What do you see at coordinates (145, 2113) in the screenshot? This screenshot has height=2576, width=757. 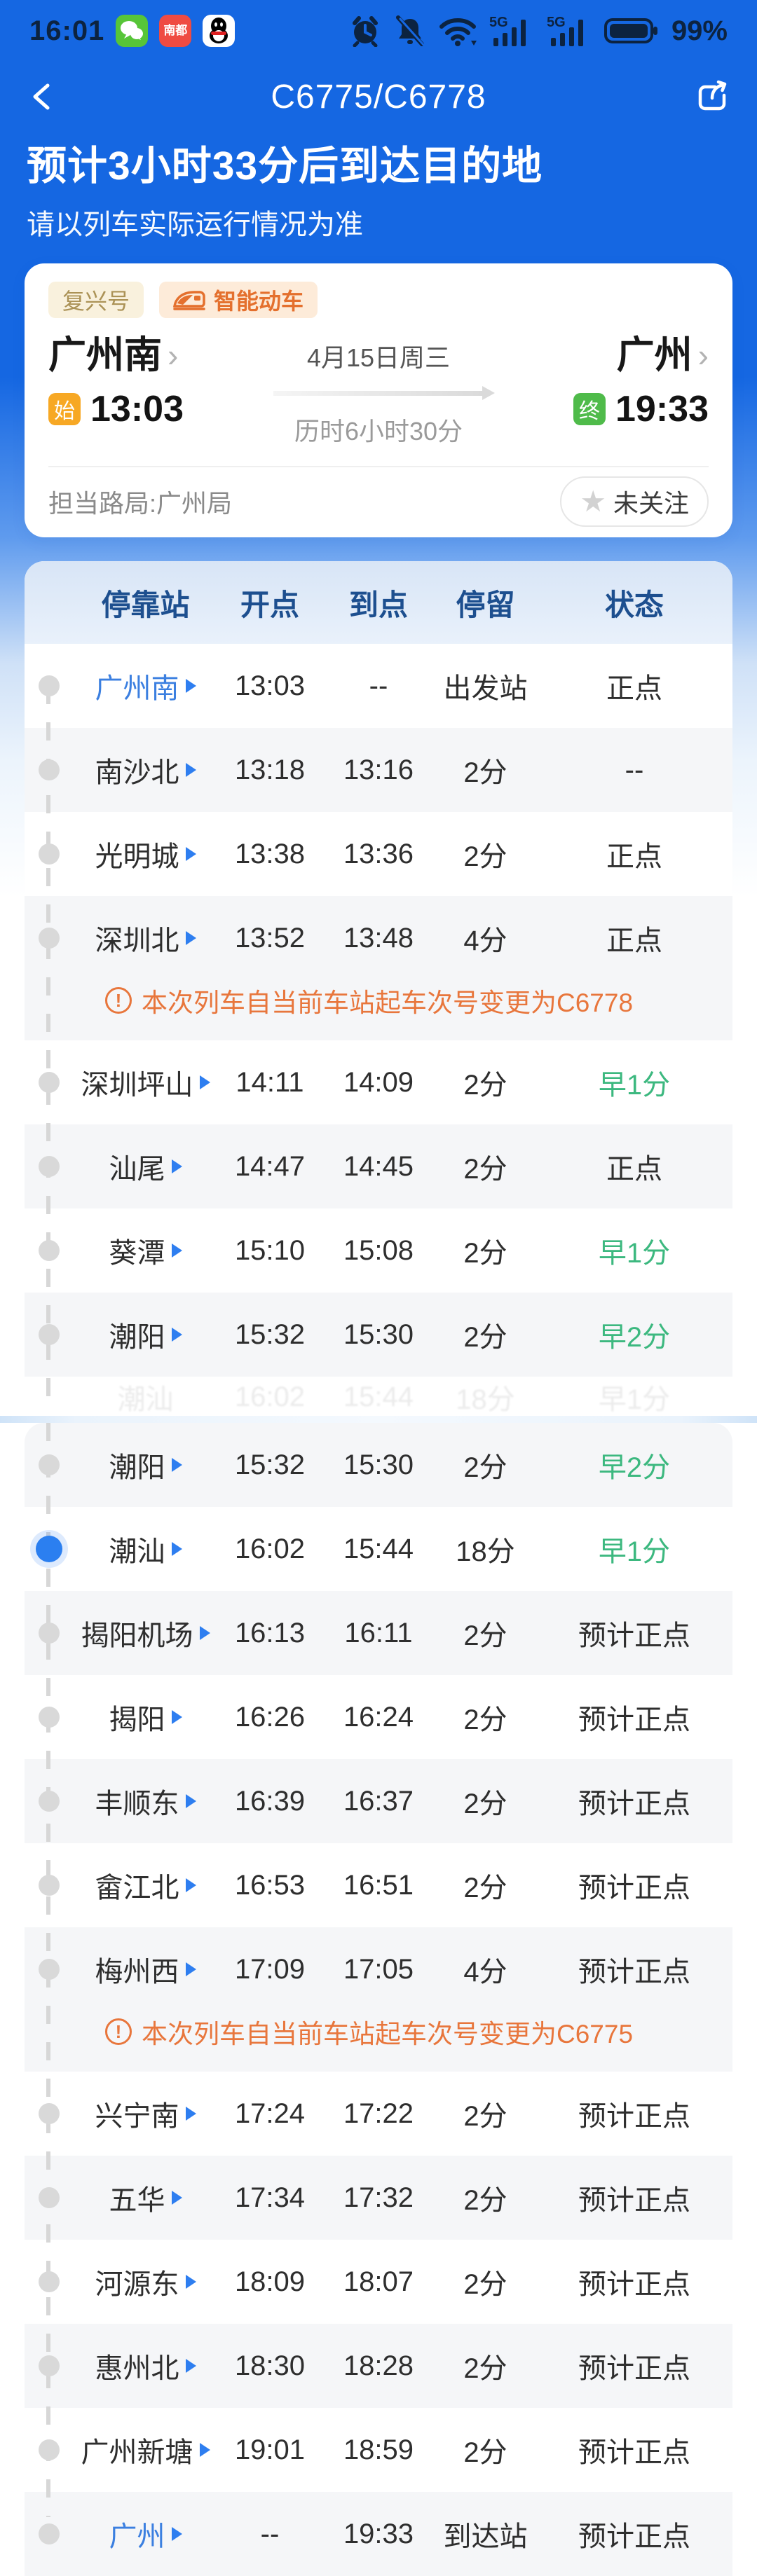 I see `station-link: 兴宁南` at bounding box center [145, 2113].